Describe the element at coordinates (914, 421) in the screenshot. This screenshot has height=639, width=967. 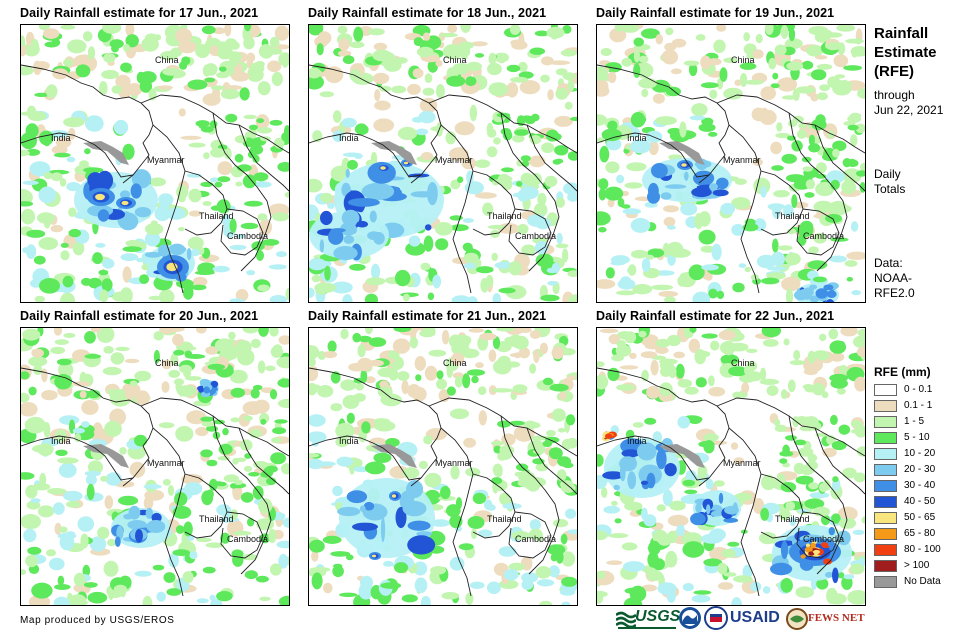
I see `legend-label: 1 - 5` at that location.